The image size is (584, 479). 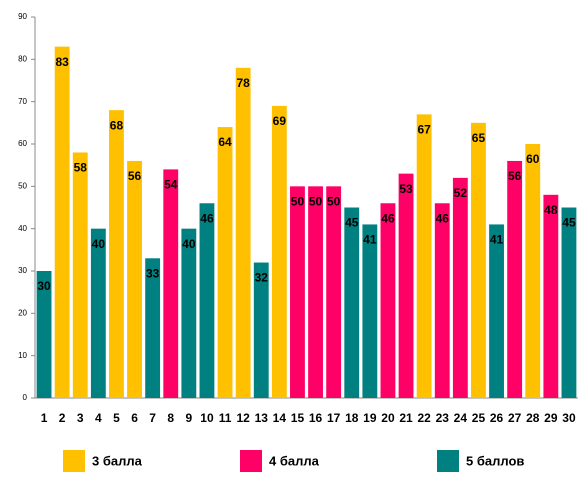 What do you see at coordinates (99, 244) in the screenshot?
I see `data-label: 40` at bounding box center [99, 244].